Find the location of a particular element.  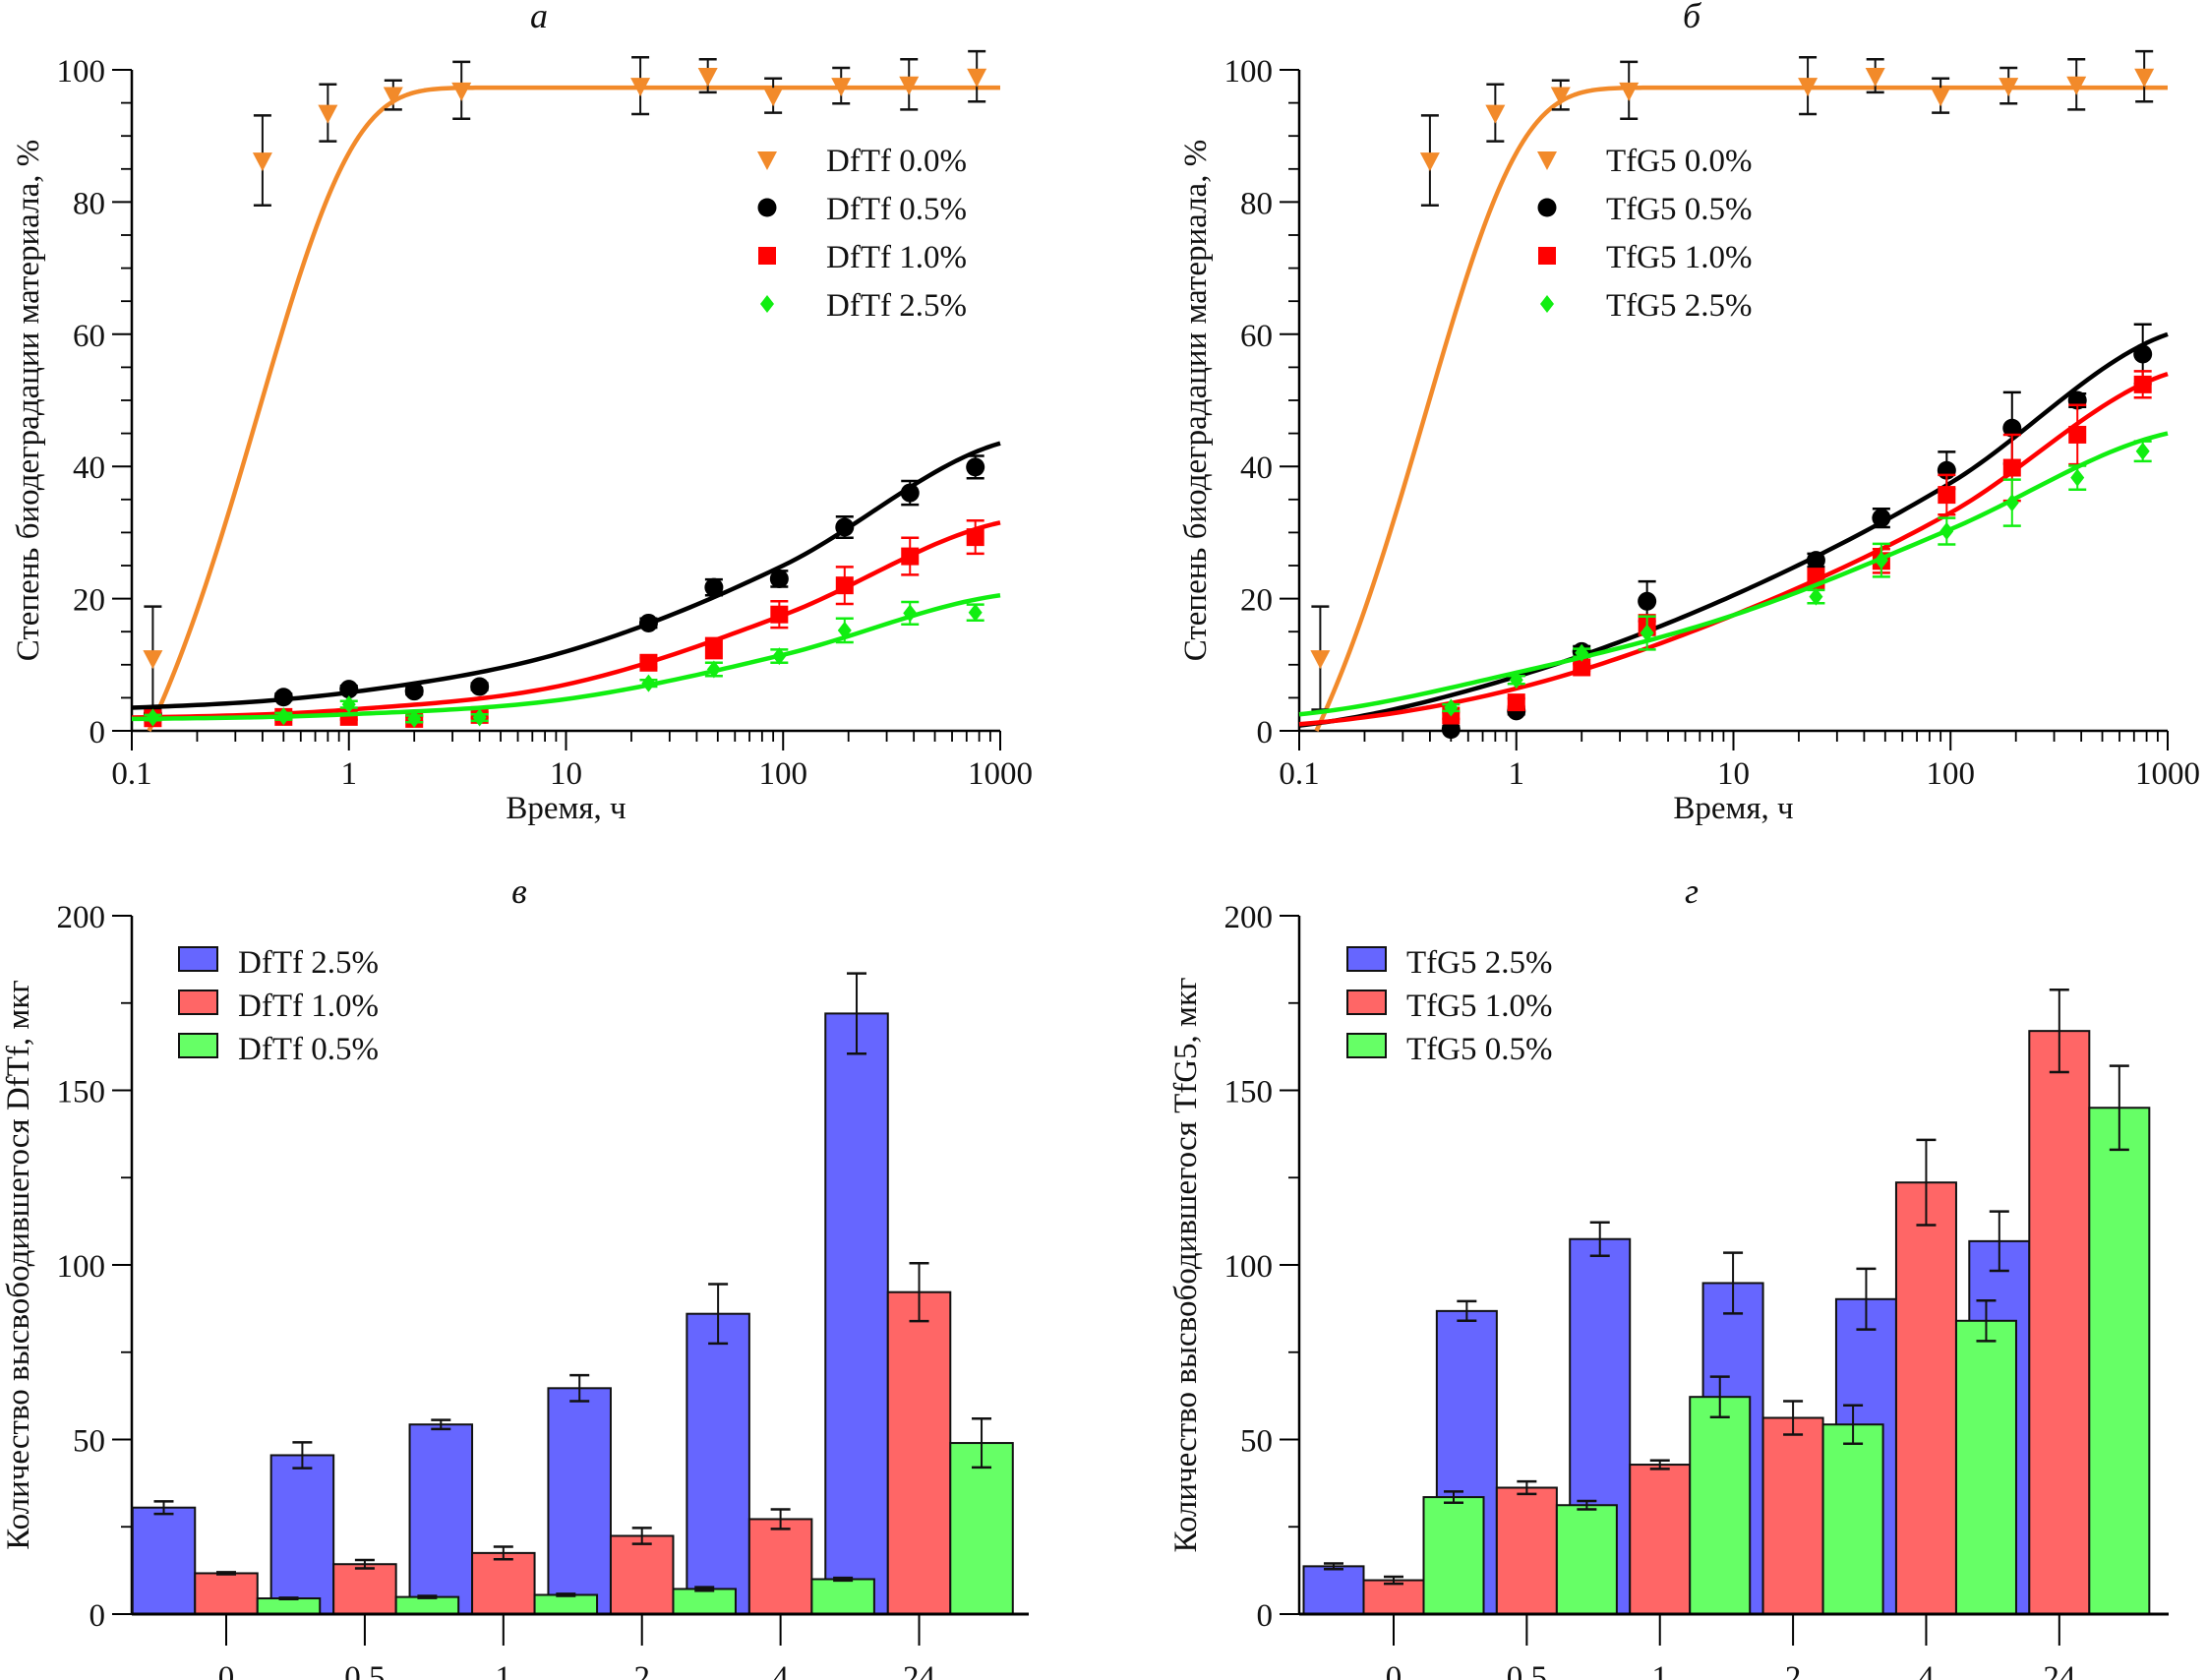

legend-label: DfTf 1.0% is located at coordinates (896, 257).